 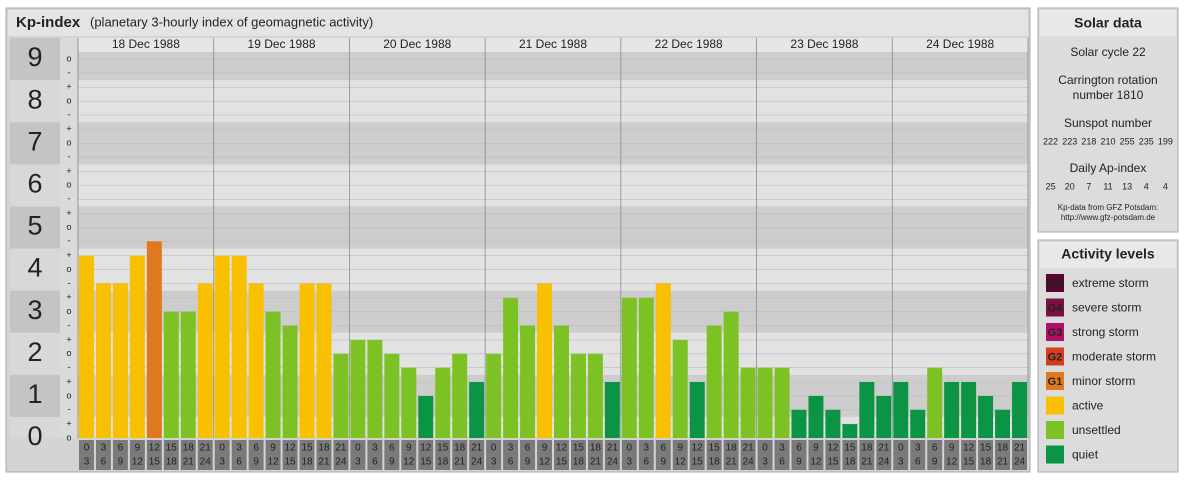 I want to click on hour-to: 24, so click(x=749, y=462).